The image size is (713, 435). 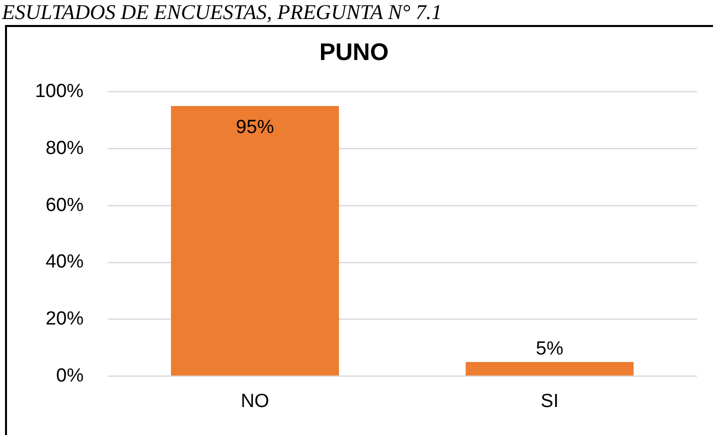 What do you see at coordinates (255, 401) in the screenshot?
I see `x-tick-label: NO` at bounding box center [255, 401].